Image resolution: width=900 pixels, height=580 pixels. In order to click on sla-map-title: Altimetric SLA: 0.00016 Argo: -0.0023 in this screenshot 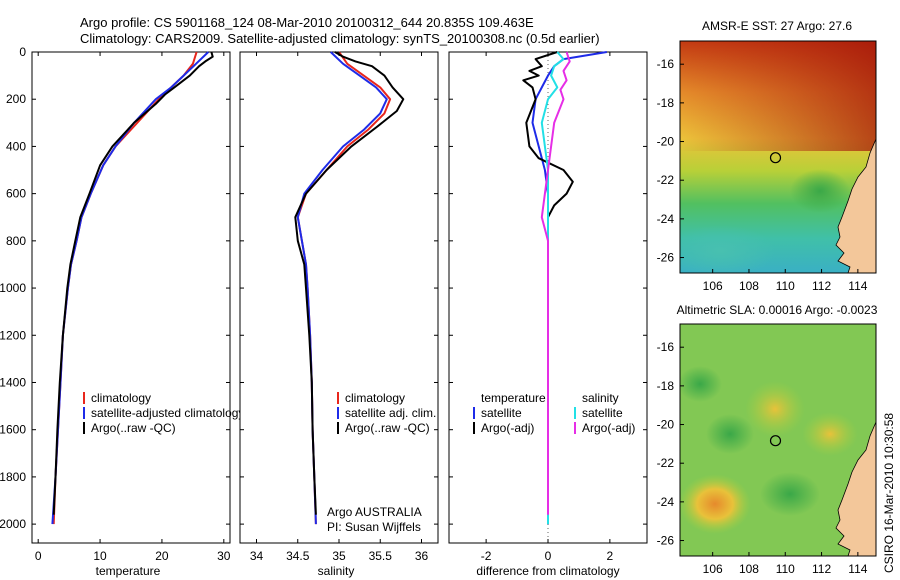, I will do `click(777, 310)`.